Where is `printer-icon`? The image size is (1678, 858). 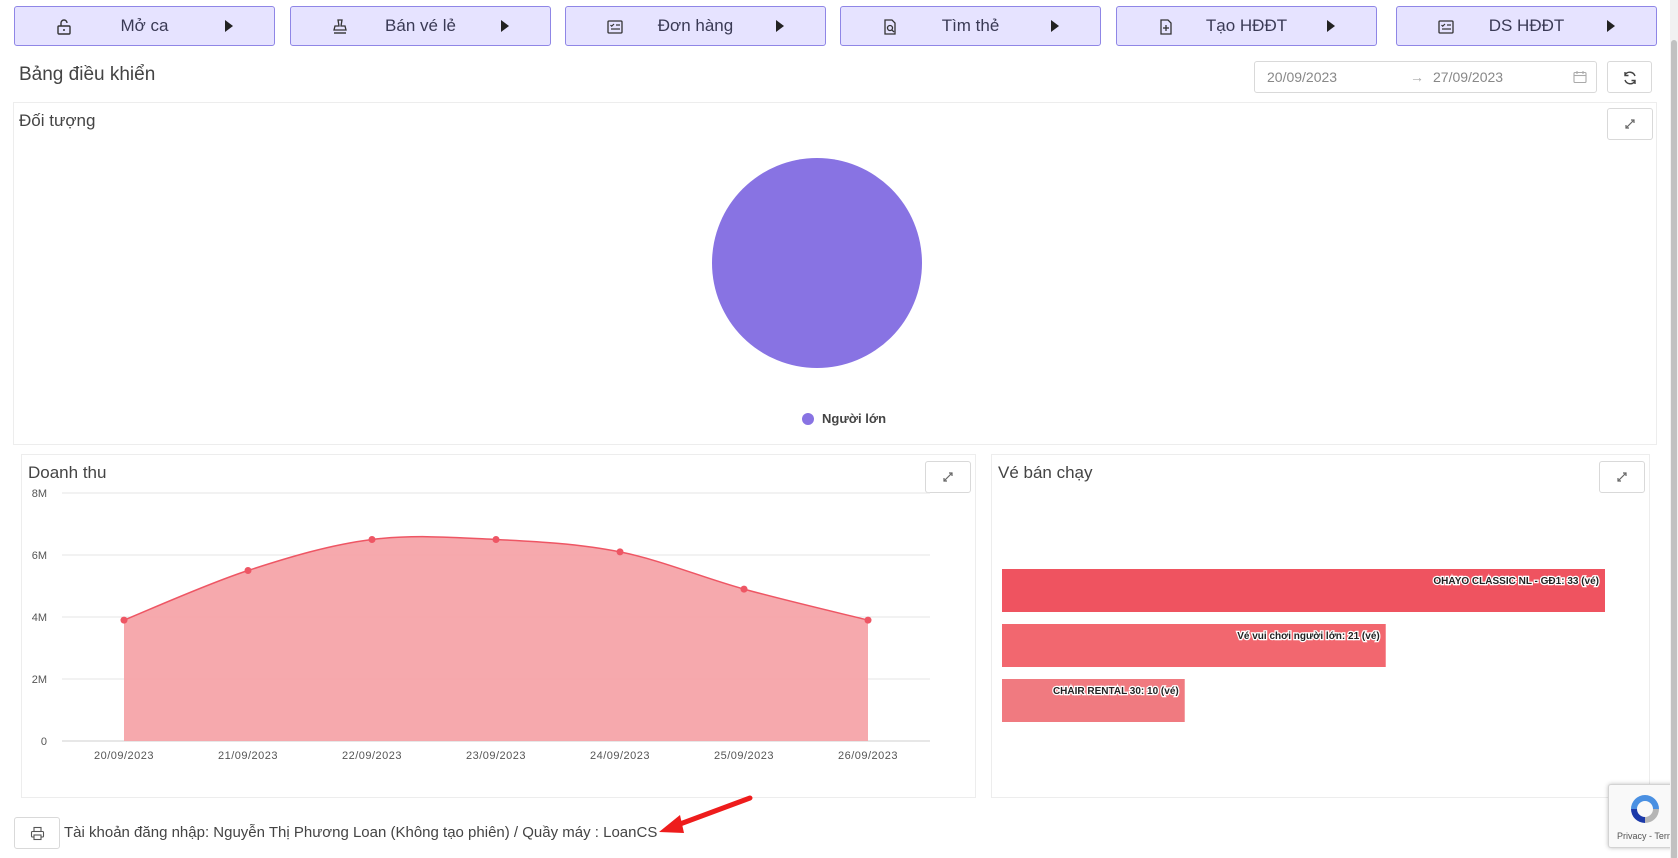 printer-icon is located at coordinates (37, 833).